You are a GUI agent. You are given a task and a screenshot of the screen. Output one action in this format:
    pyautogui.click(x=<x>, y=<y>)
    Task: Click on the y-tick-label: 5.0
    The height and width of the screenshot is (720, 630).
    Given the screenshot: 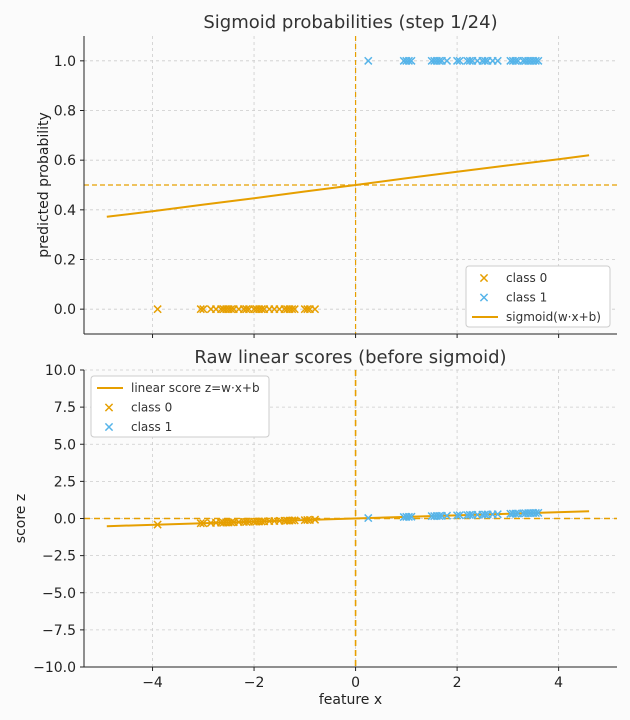 What is the action you would take?
    pyautogui.click(x=65, y=445)
    